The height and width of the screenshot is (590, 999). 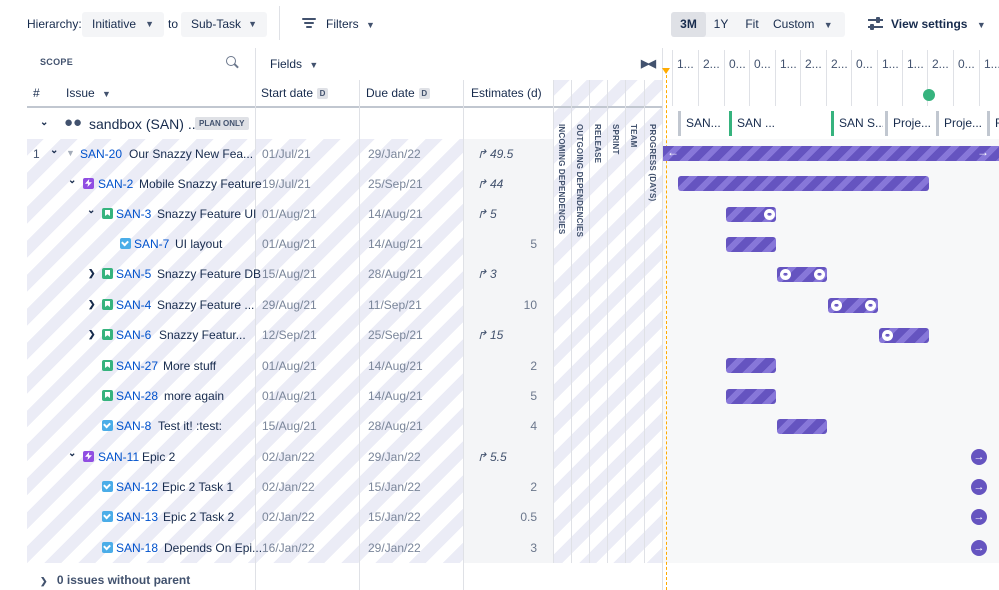 What do you see at coordinates (497, 335) in the screenshot?
I see `estimate-rollup-cell: 15` at bounding box center [497, 335].